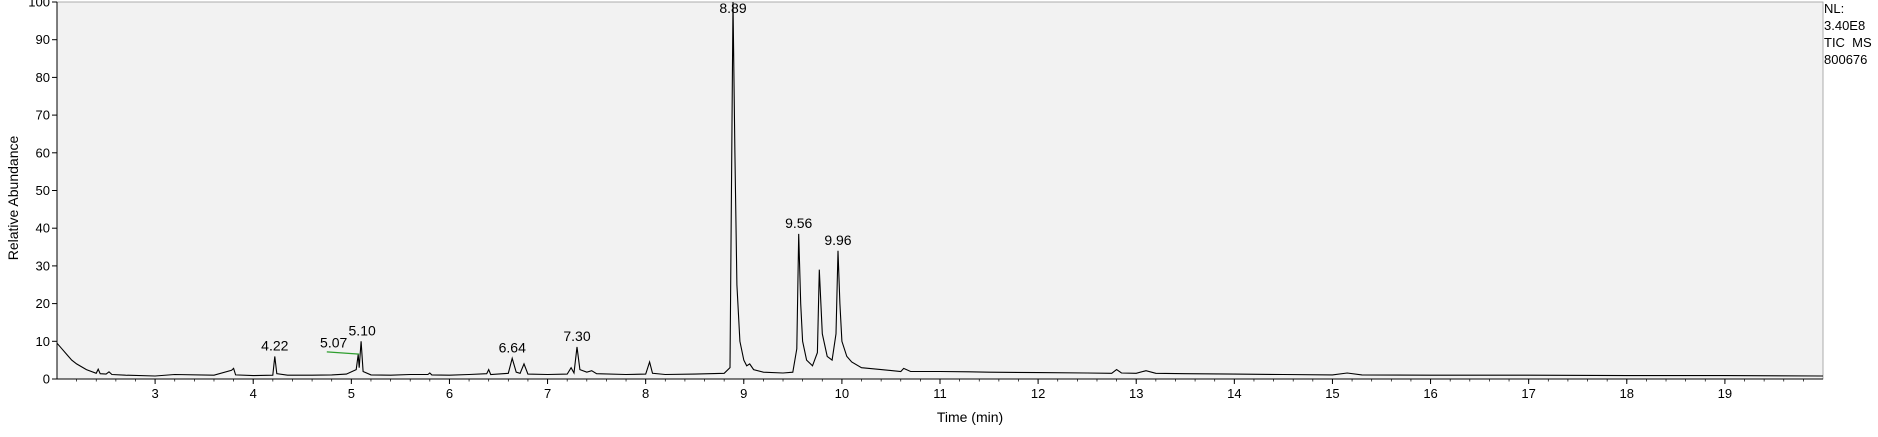 This screenshot has height=437, width=1878. What do you see at coordinates (43, 265) in the screenshot?
I see `y-tick-label: 30` at bounding box center [43, 265].